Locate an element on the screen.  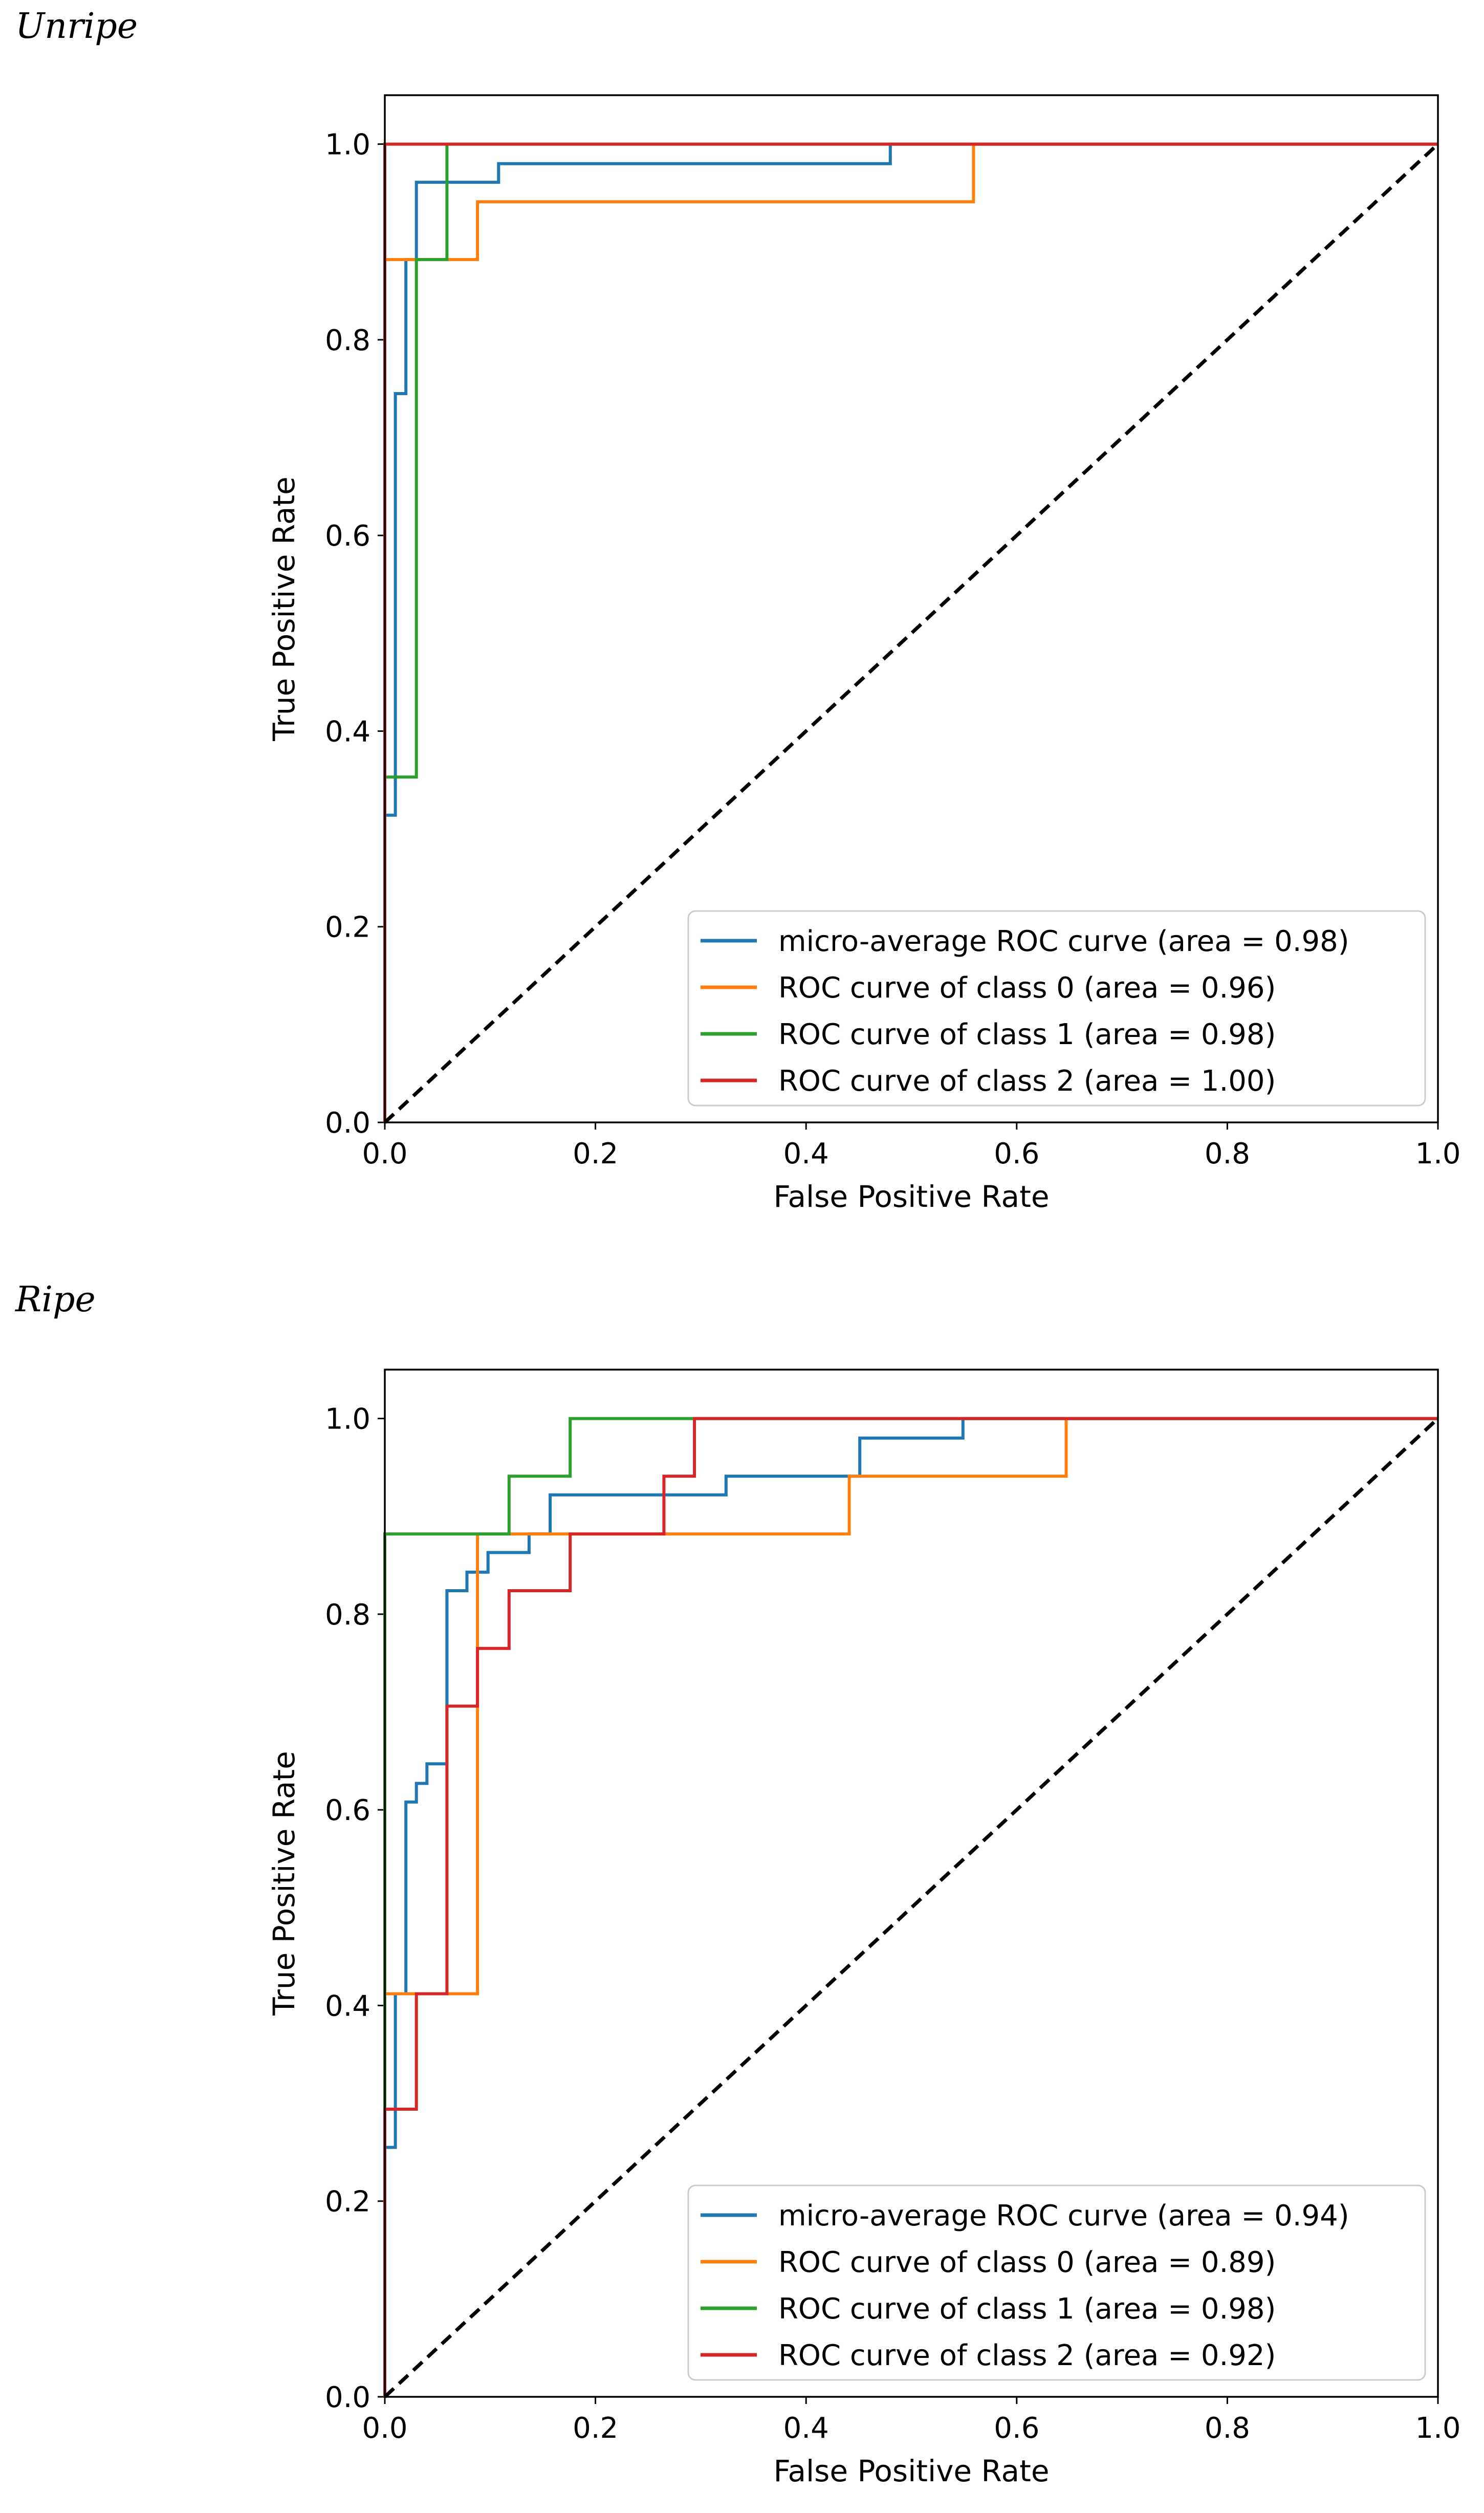
legend-label: ROC curve of class 2 (area = 0.92) is located at coordinates (1027, 2355).